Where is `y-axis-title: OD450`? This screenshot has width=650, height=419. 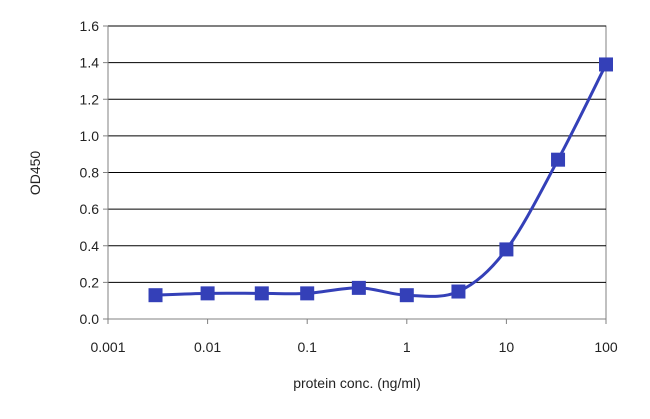
y-axis-title: OD450 is located at coordinates (35, 173).